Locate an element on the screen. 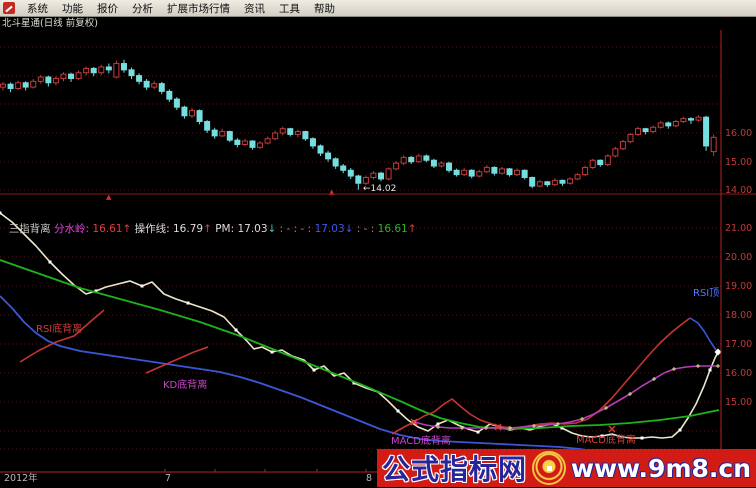 The height and width of the screenshot is (488, 756). annotation-2: MACD底背离 is located at coordinates (421, 440).